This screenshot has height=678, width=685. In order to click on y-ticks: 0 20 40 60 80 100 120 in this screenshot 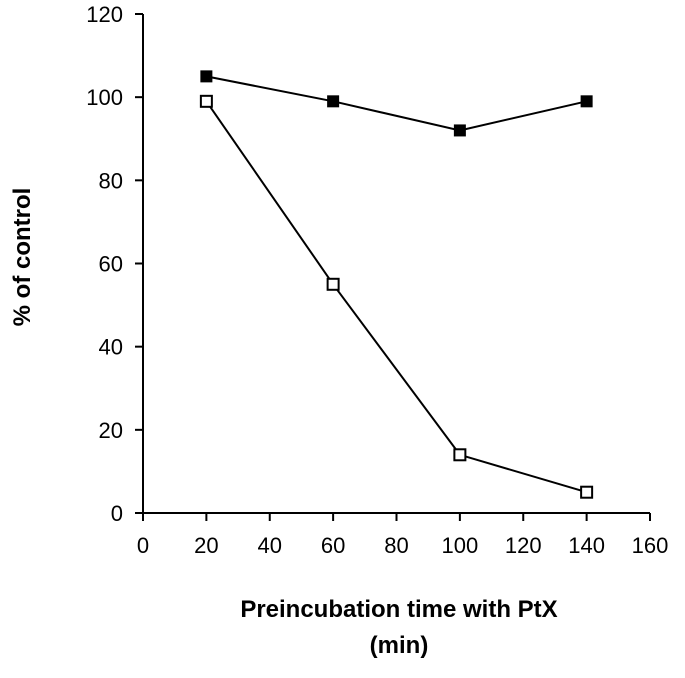, I will do `click(114, 264)`.